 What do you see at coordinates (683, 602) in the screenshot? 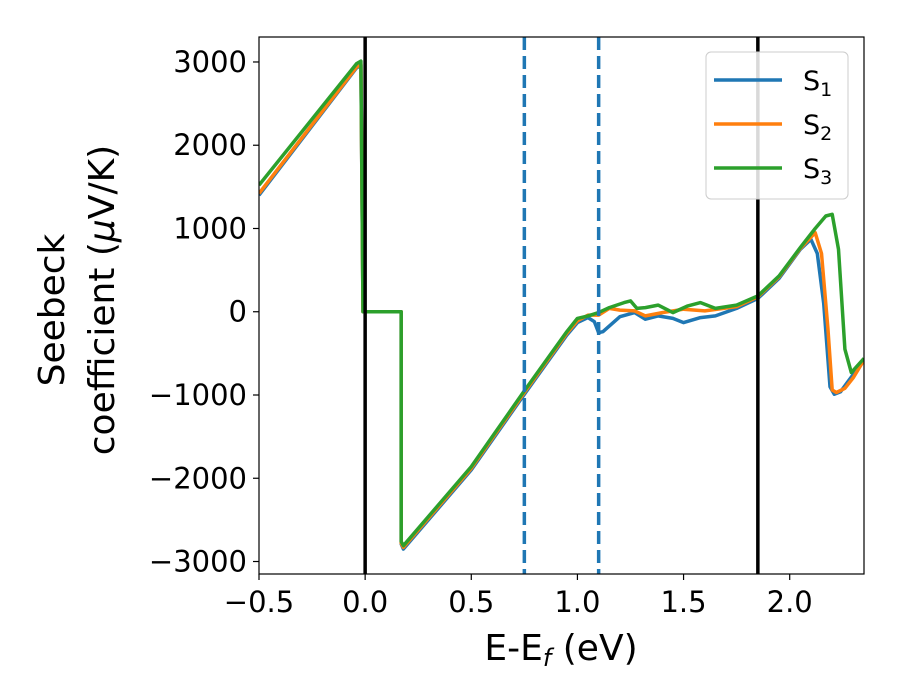
I see `x-tick-label: 1.5` at bounding box center [683, 602].